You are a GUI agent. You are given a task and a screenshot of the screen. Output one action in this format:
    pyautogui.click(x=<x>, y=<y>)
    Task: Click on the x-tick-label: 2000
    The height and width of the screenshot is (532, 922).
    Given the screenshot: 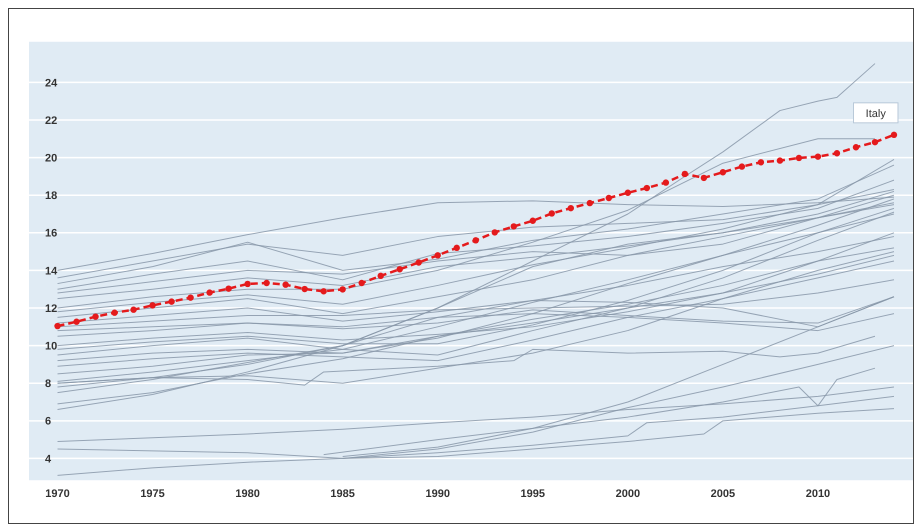 What is the action you would take?
    pyautogui.click(x=628, y=494)
    